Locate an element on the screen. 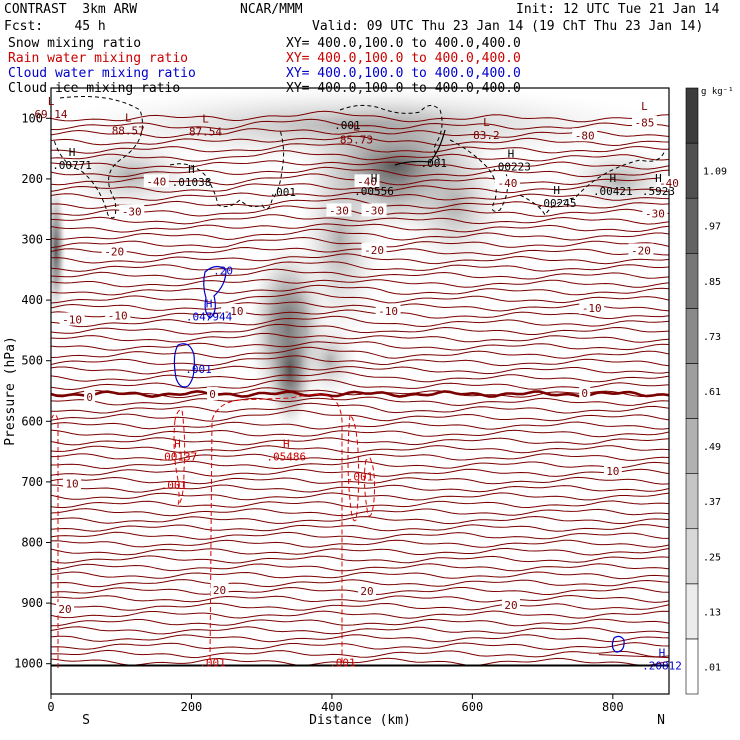  x-end-label-north: N is located at coordinates (661, 720).